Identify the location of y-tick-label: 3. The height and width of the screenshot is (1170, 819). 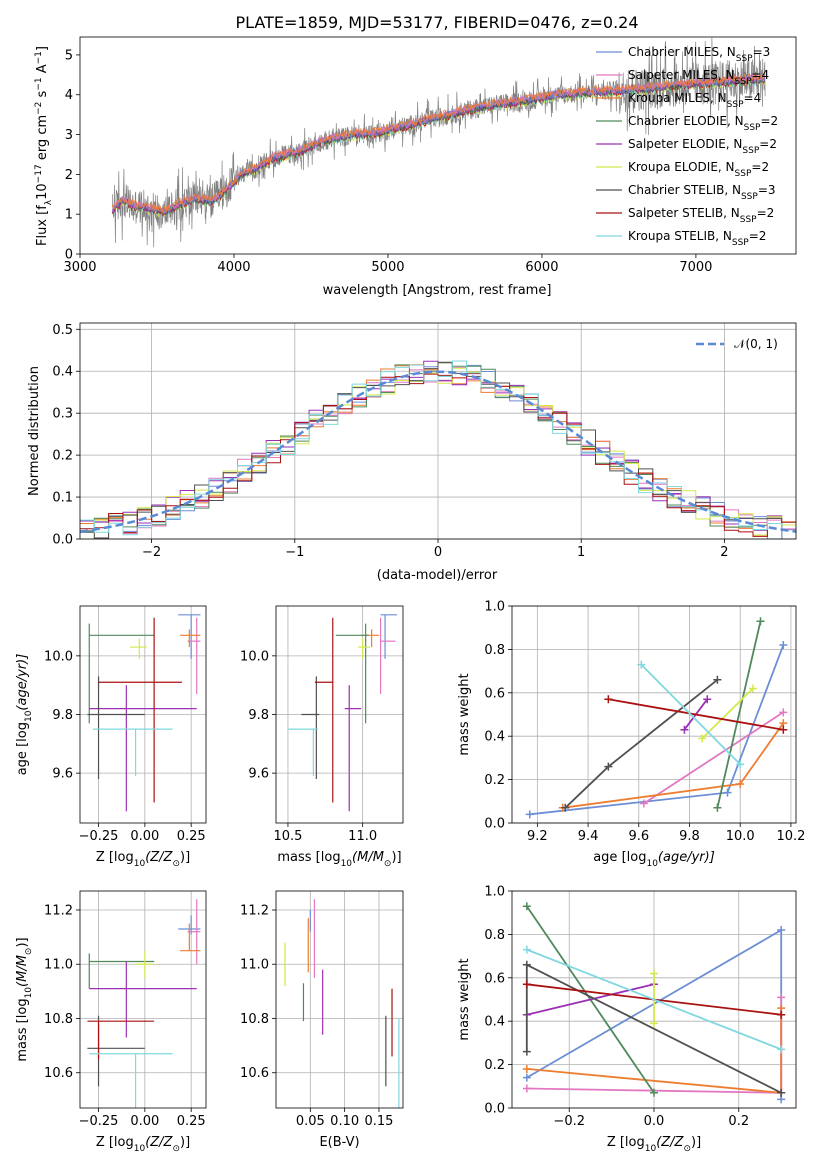
(69, 135).